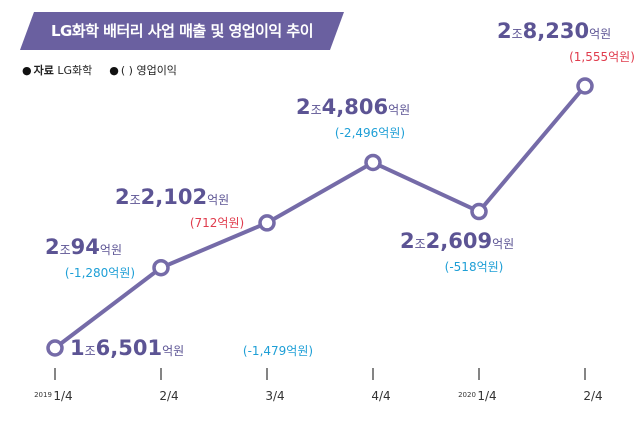  I want to click on x-tick-label: 4/4, so click(380, 396).